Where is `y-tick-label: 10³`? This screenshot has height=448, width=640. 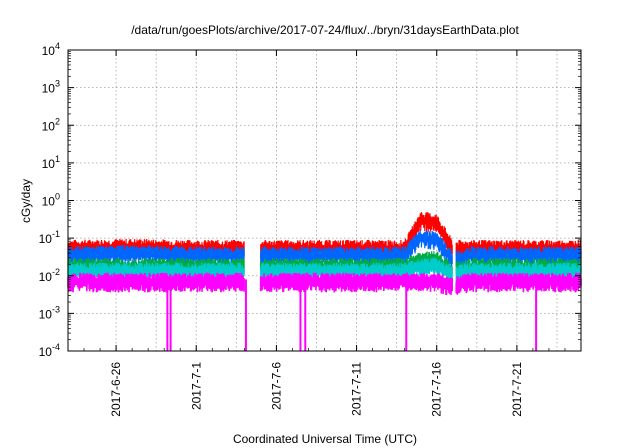 y-tick-label: 10³ is located at coordinates (51, 87).